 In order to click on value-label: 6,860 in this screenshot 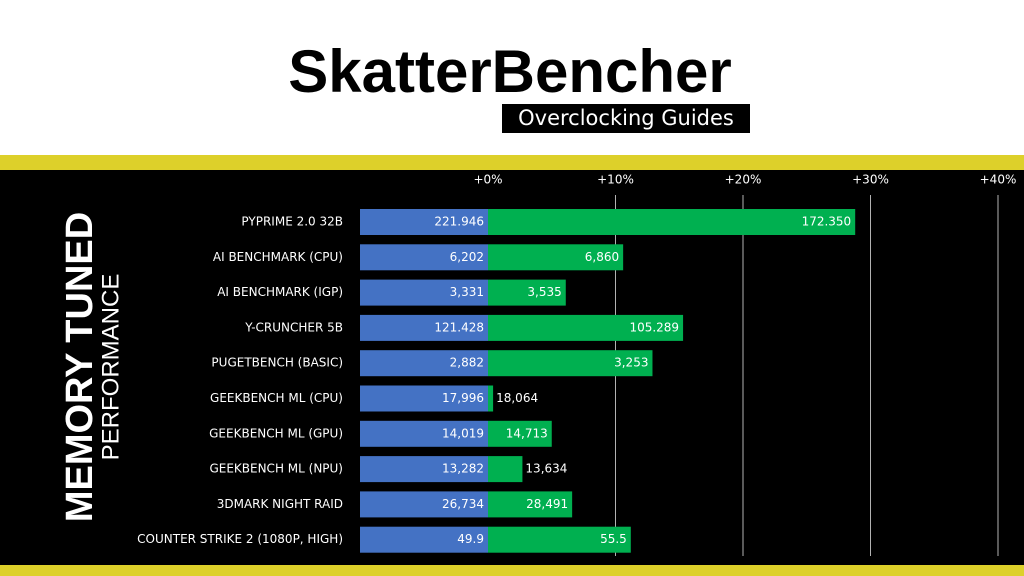, I will do `click(602, 257)`.